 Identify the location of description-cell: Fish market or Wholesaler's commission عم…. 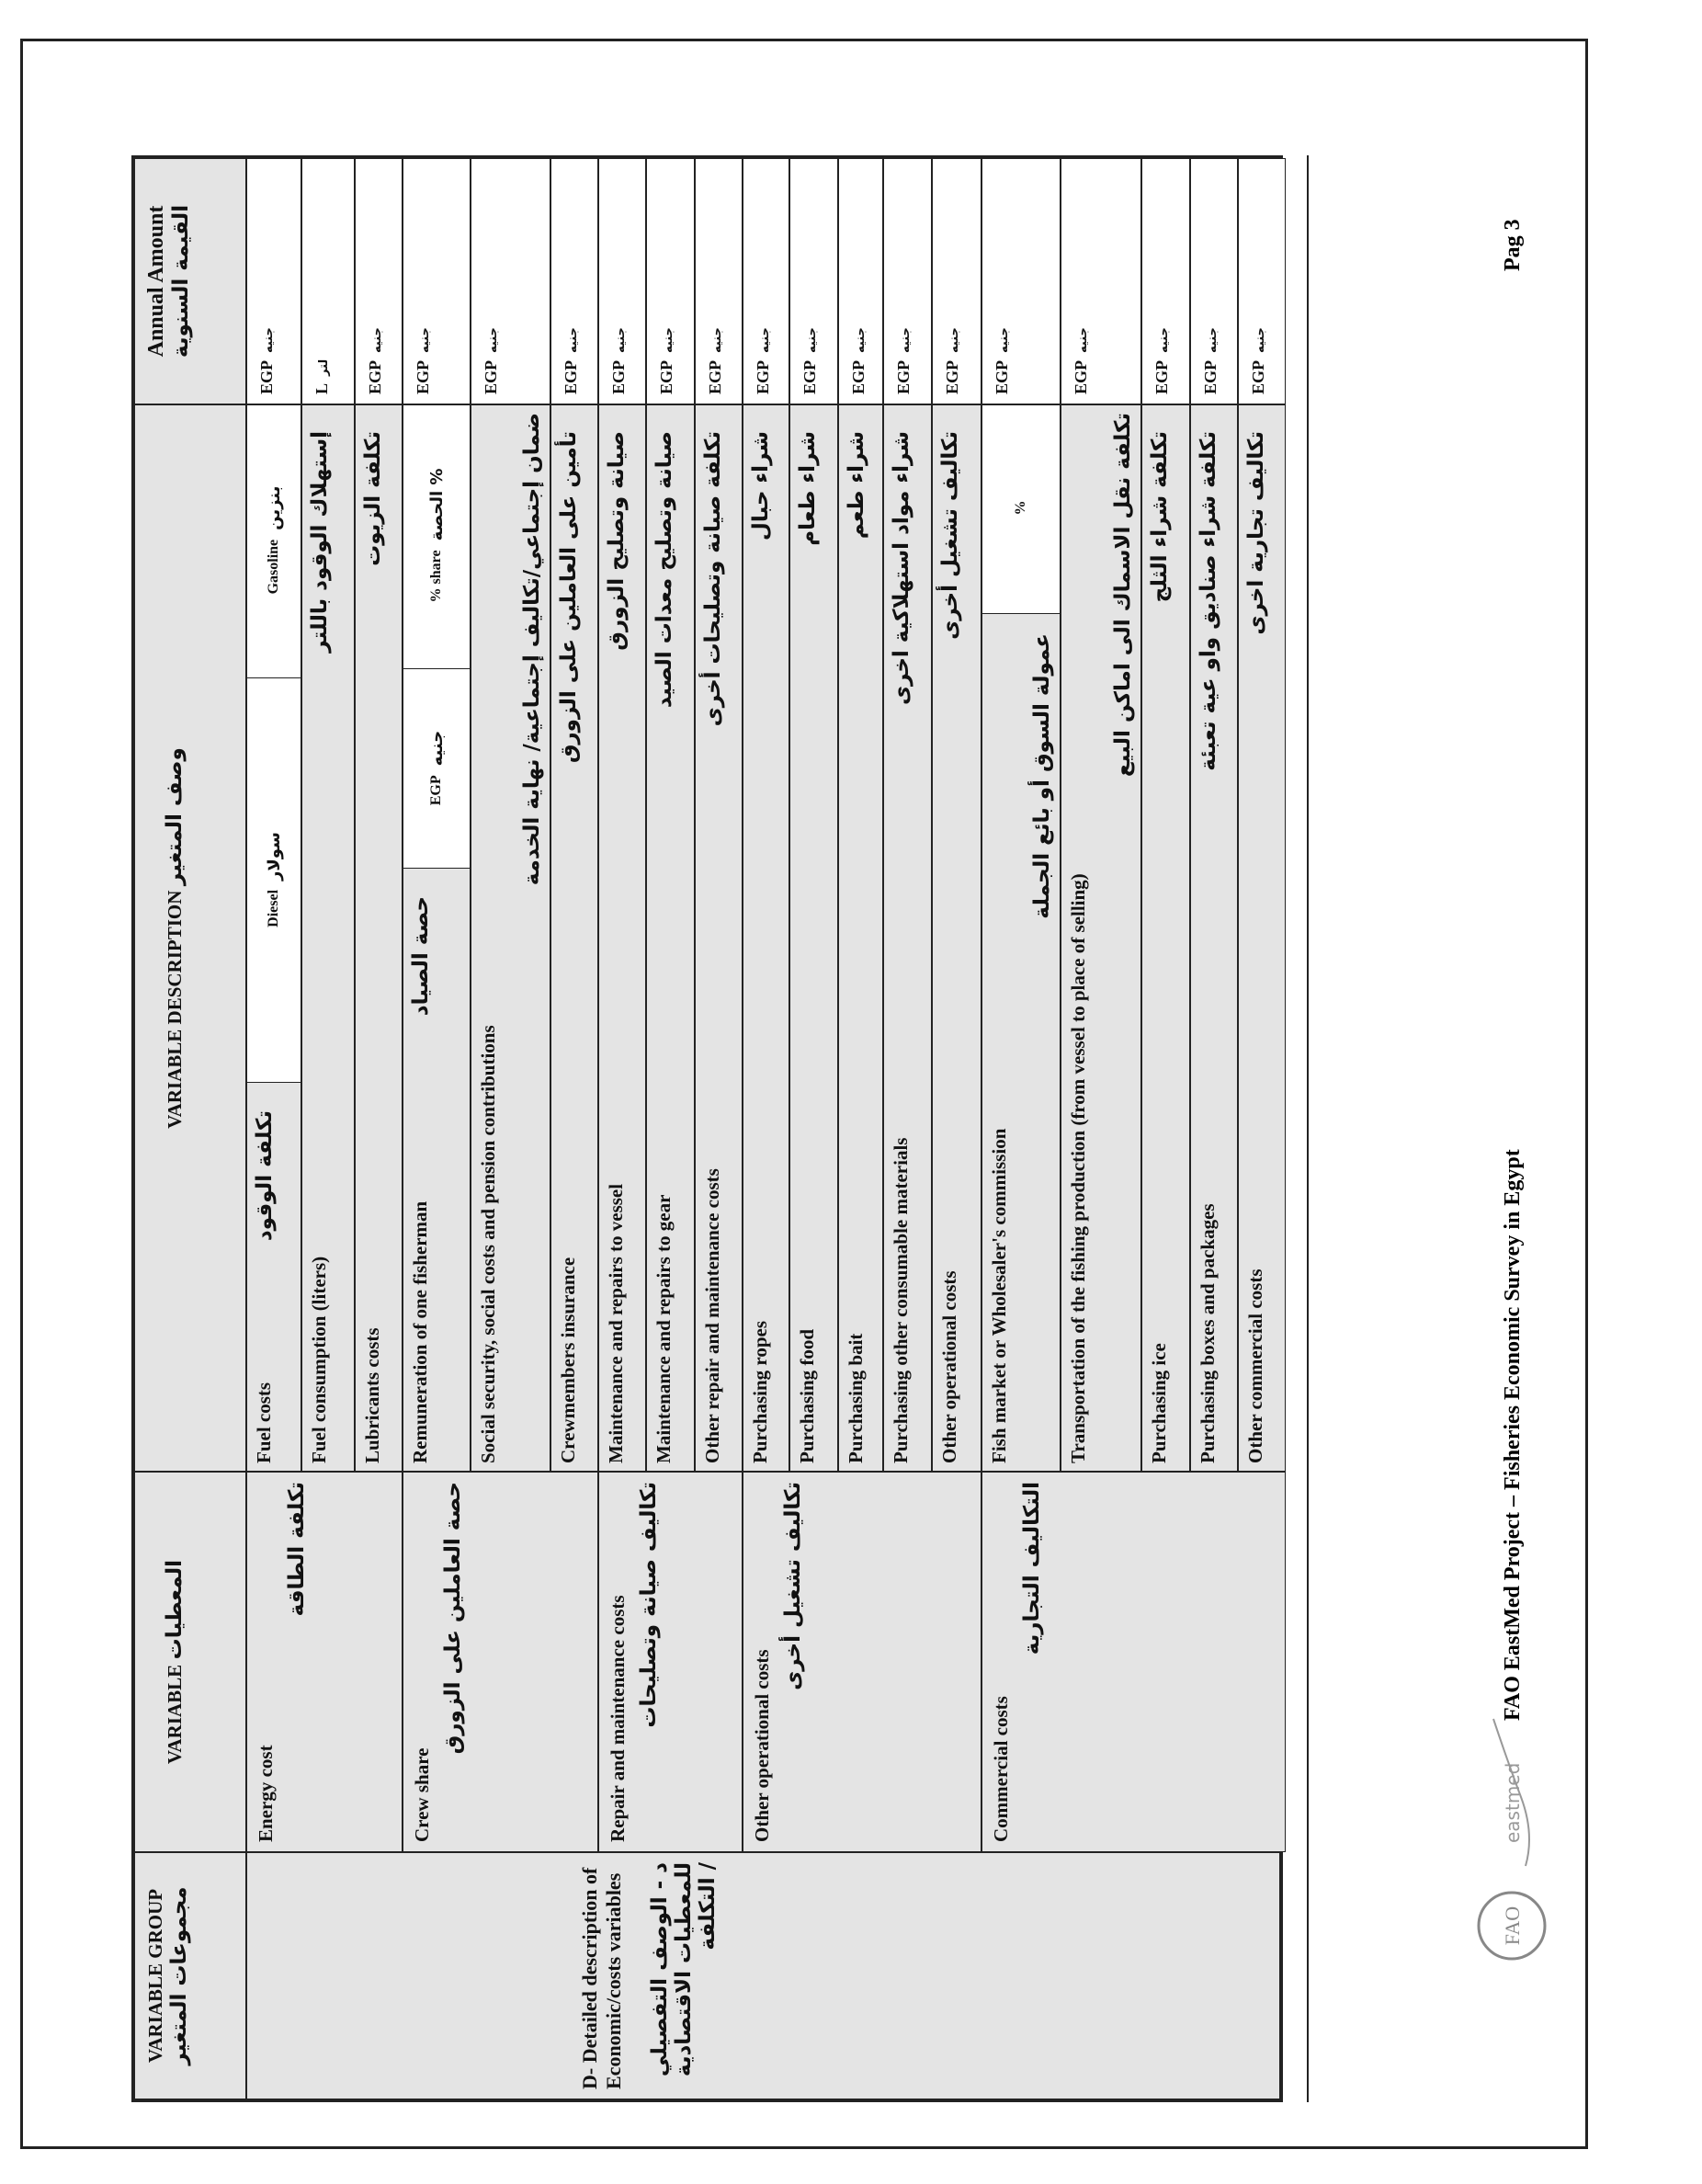
(1021, 938).